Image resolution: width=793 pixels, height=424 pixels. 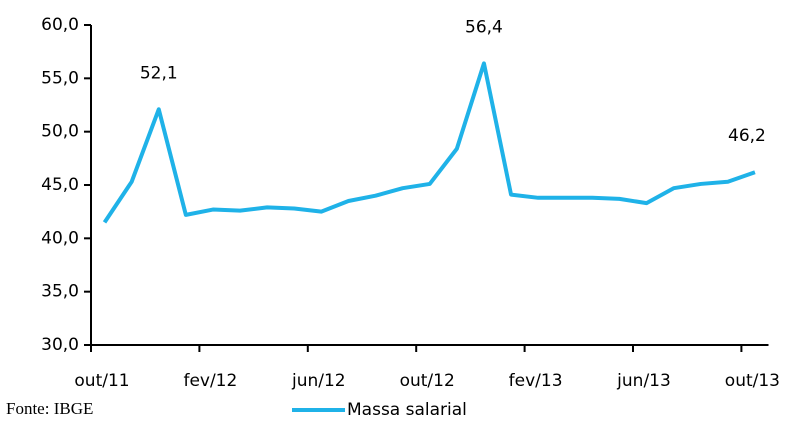 I want to click on x-tick-label: out/11, so click(x=101, y=381).